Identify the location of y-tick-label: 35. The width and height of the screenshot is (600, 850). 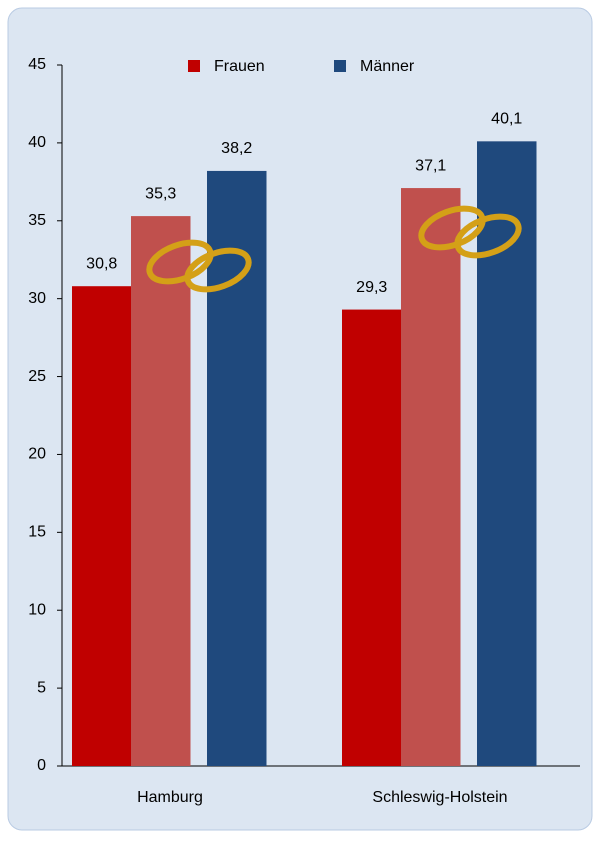
(37, 220).